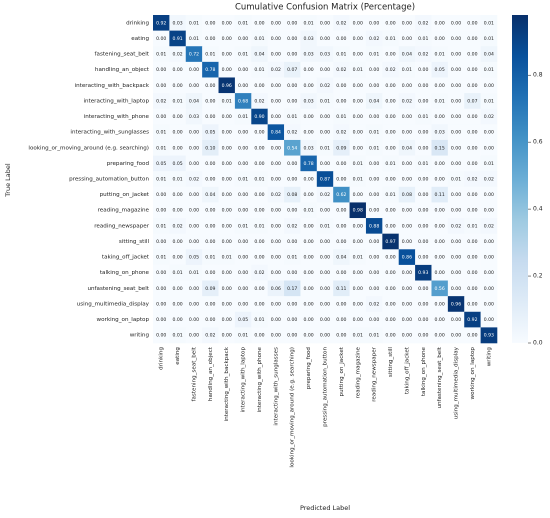 The height and width of the screenshot is (518, 550). Describe the element at coordinates (538, 142) in the screenshot. I see `colorbar-tick-label: 0.6` at that location.